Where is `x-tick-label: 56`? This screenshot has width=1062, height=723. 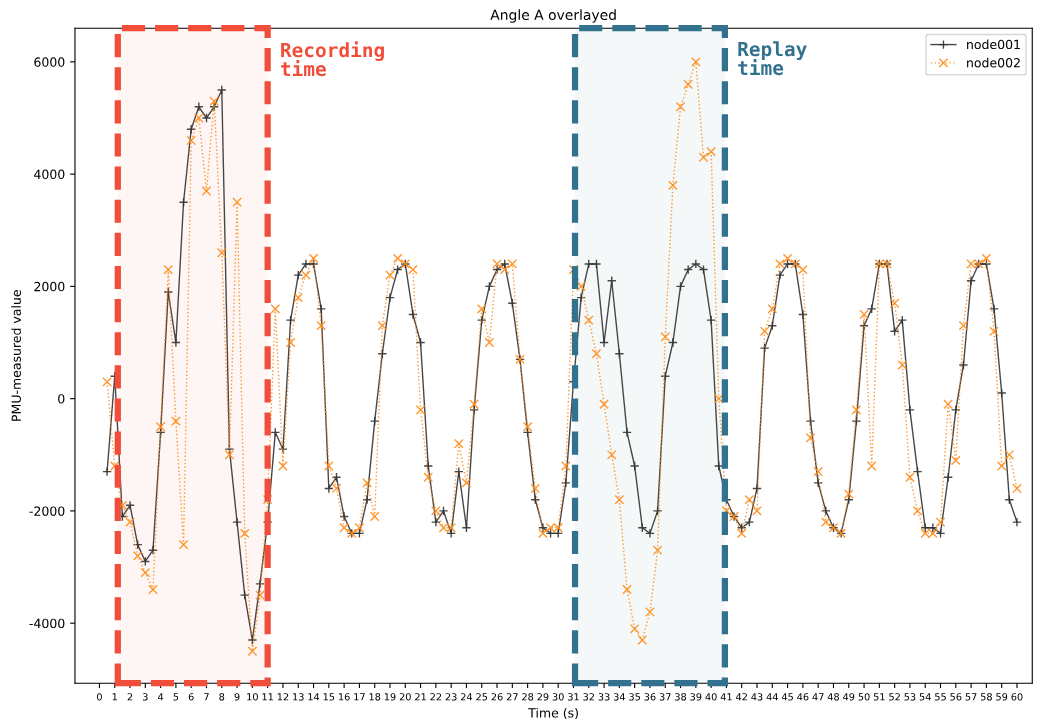
x-tick-label: 56 is located at coordinates (956, 697).